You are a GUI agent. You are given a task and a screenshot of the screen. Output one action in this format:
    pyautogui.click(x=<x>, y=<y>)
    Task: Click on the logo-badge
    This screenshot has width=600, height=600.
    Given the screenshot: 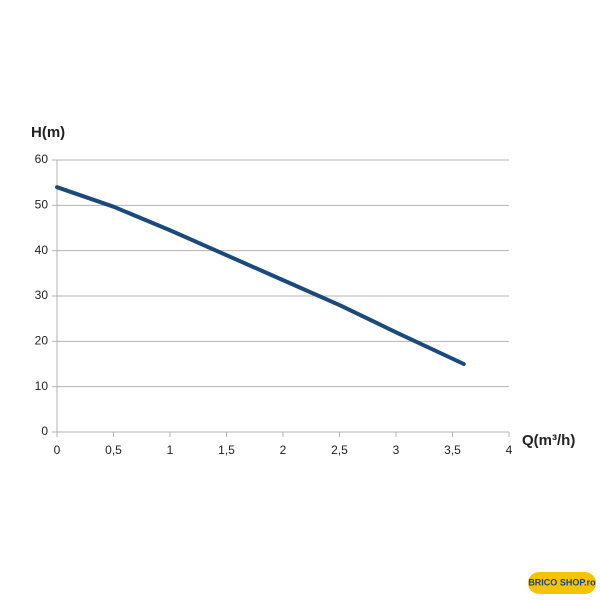 What is the action you would take?
    pyautogui.click(x=562, y=583)
    